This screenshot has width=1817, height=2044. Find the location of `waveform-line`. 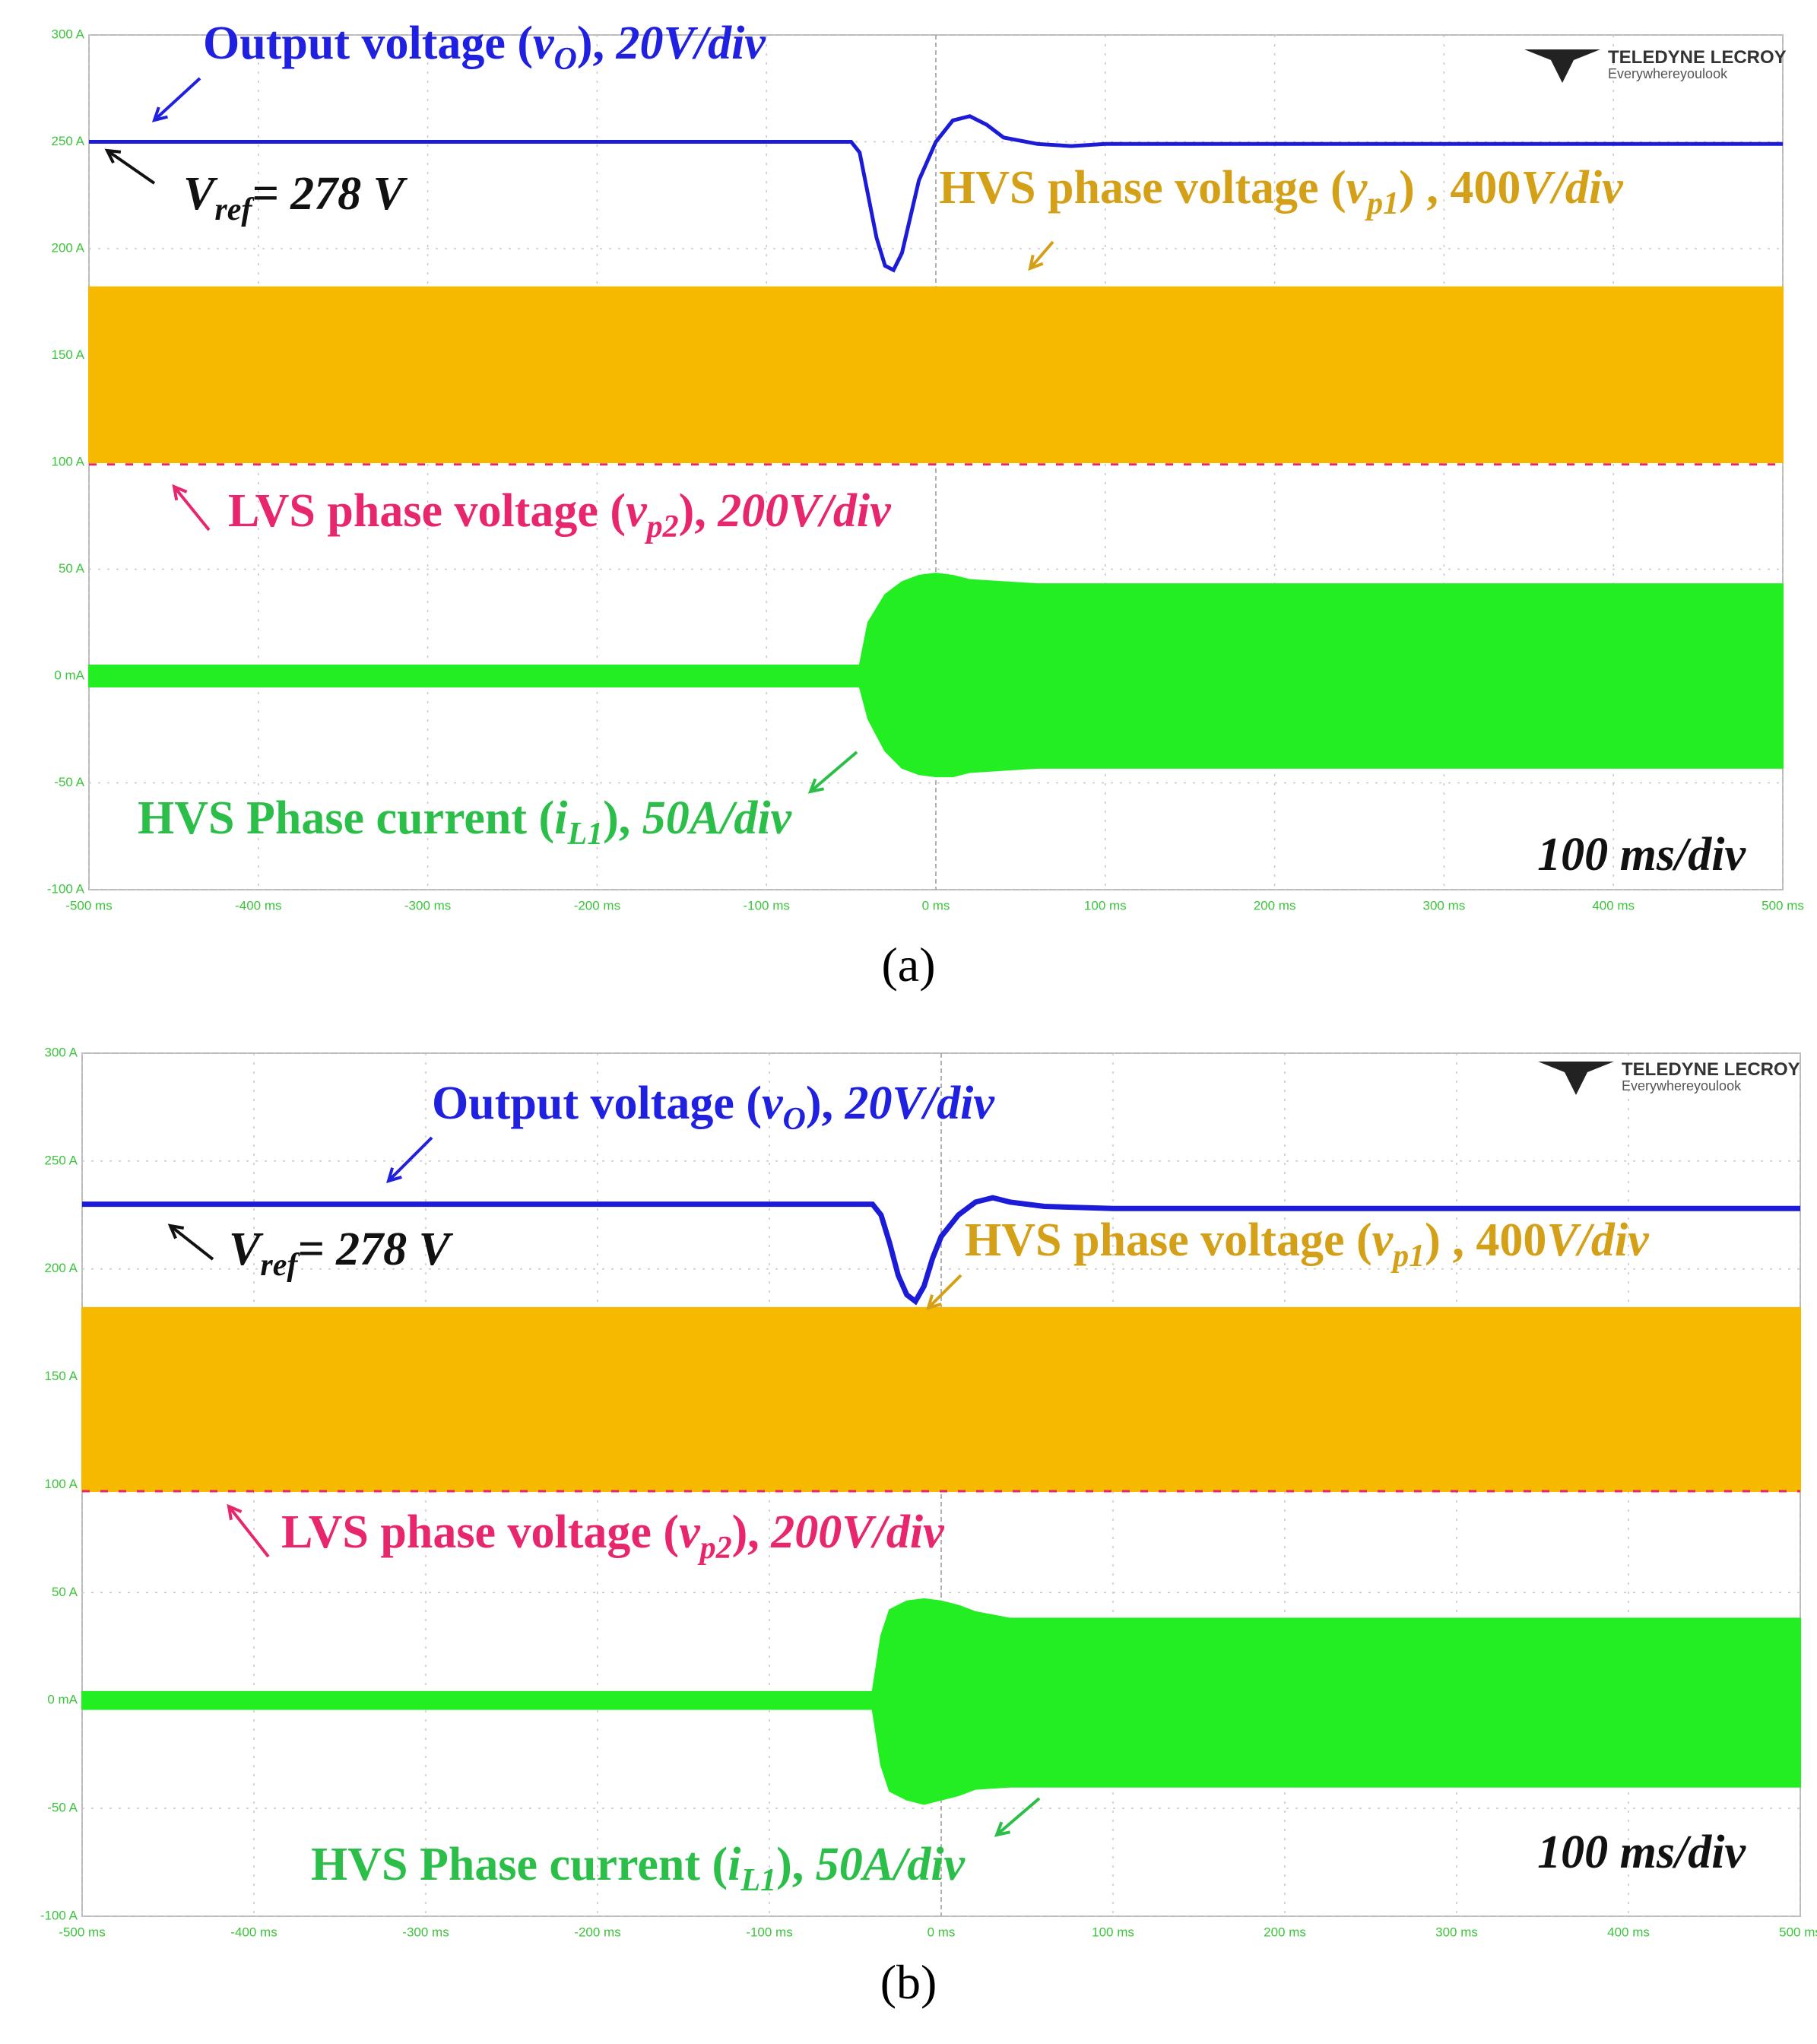

waveform-line is located at coordinates (941, 1250).